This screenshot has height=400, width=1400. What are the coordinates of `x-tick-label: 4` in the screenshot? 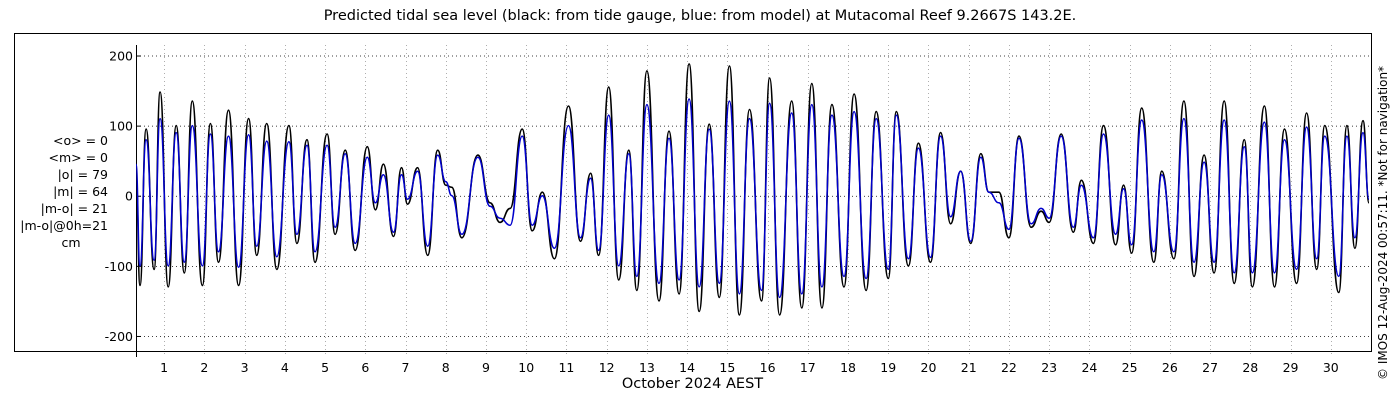 It's located at (285, 367).